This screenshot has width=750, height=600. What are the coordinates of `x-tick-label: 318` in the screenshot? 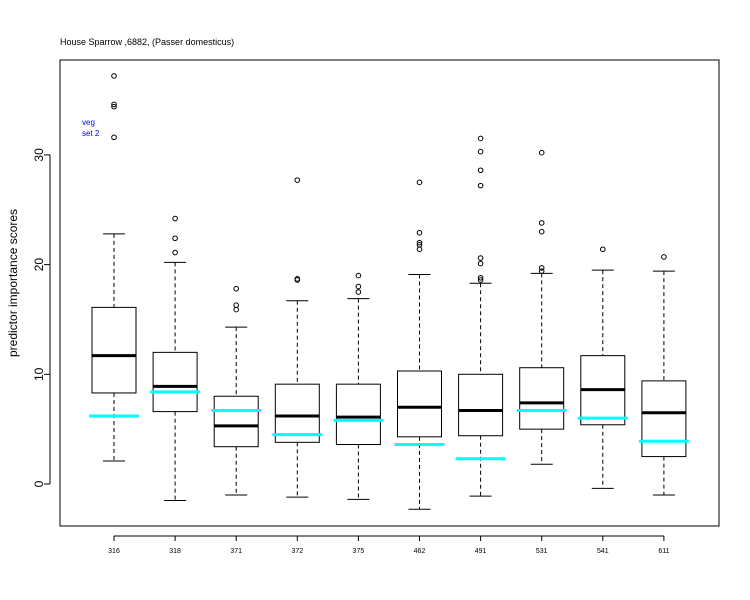 It's located at (175, 551).